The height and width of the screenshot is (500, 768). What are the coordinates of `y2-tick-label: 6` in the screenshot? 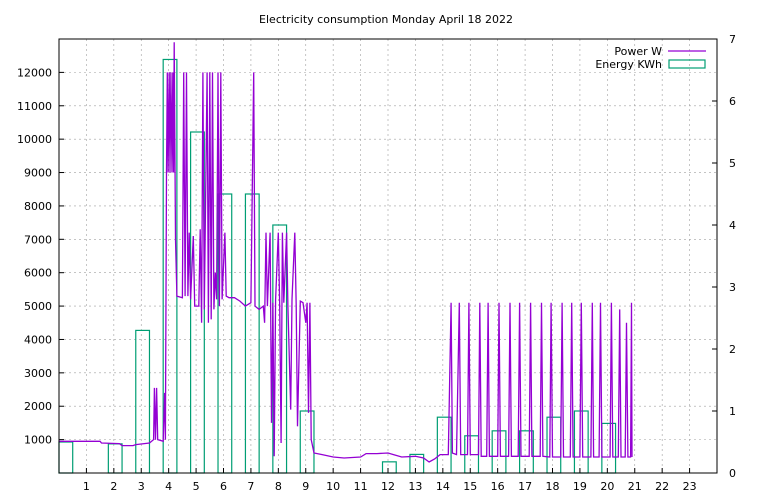 It's located at (732, 101).